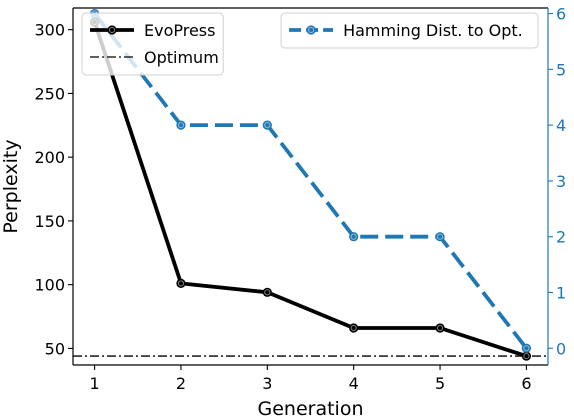  Describe the element at coordinates (354, 383) in the screenshot. I see `x-tick-label-4: 4` at that location.